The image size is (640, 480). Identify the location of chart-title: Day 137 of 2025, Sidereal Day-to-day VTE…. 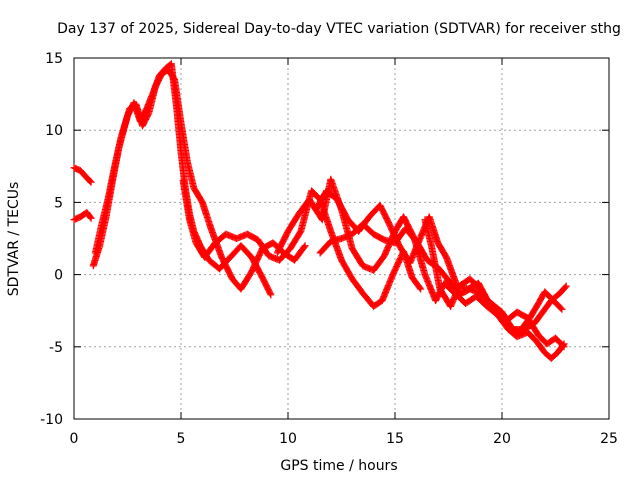
(339, 29).